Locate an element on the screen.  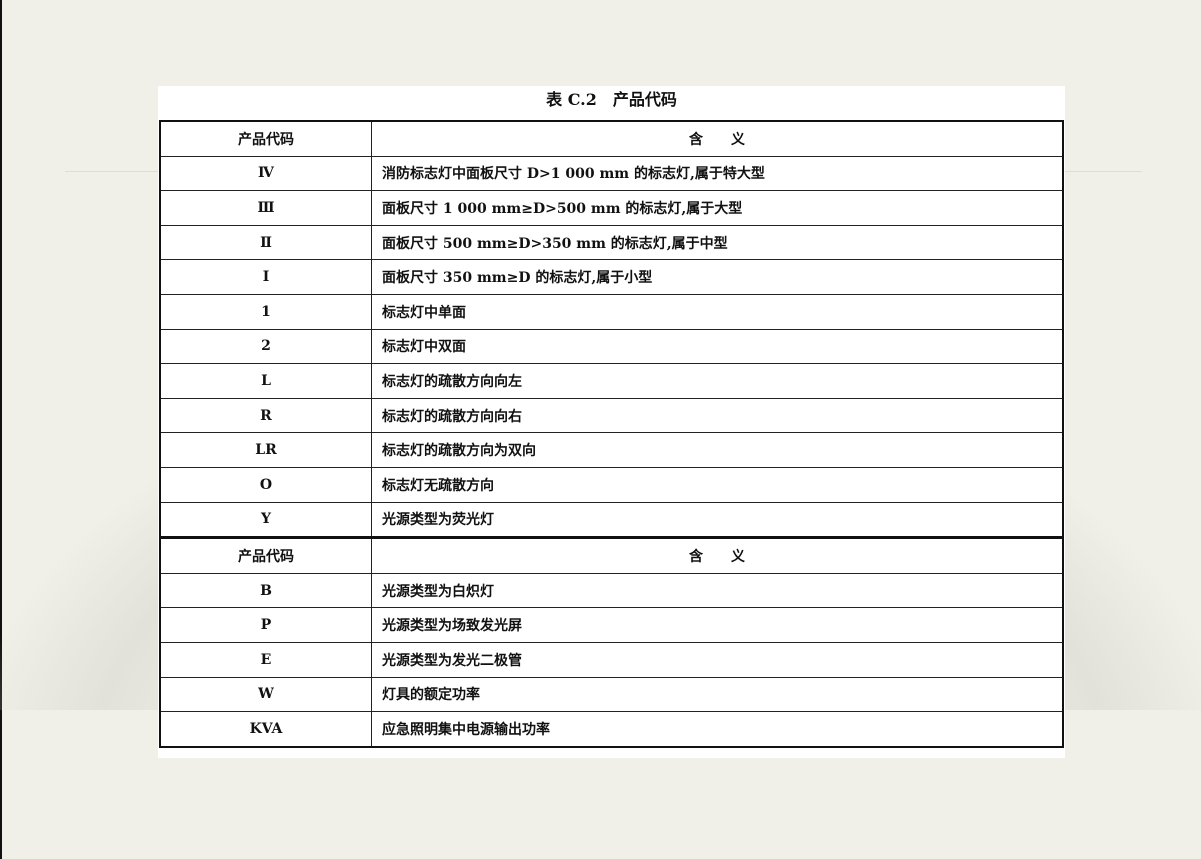
table-row: Ⅰ 面板尺寸 350 mm≥D 的标志灯,属于小型 is located at coordinates (611, 277).